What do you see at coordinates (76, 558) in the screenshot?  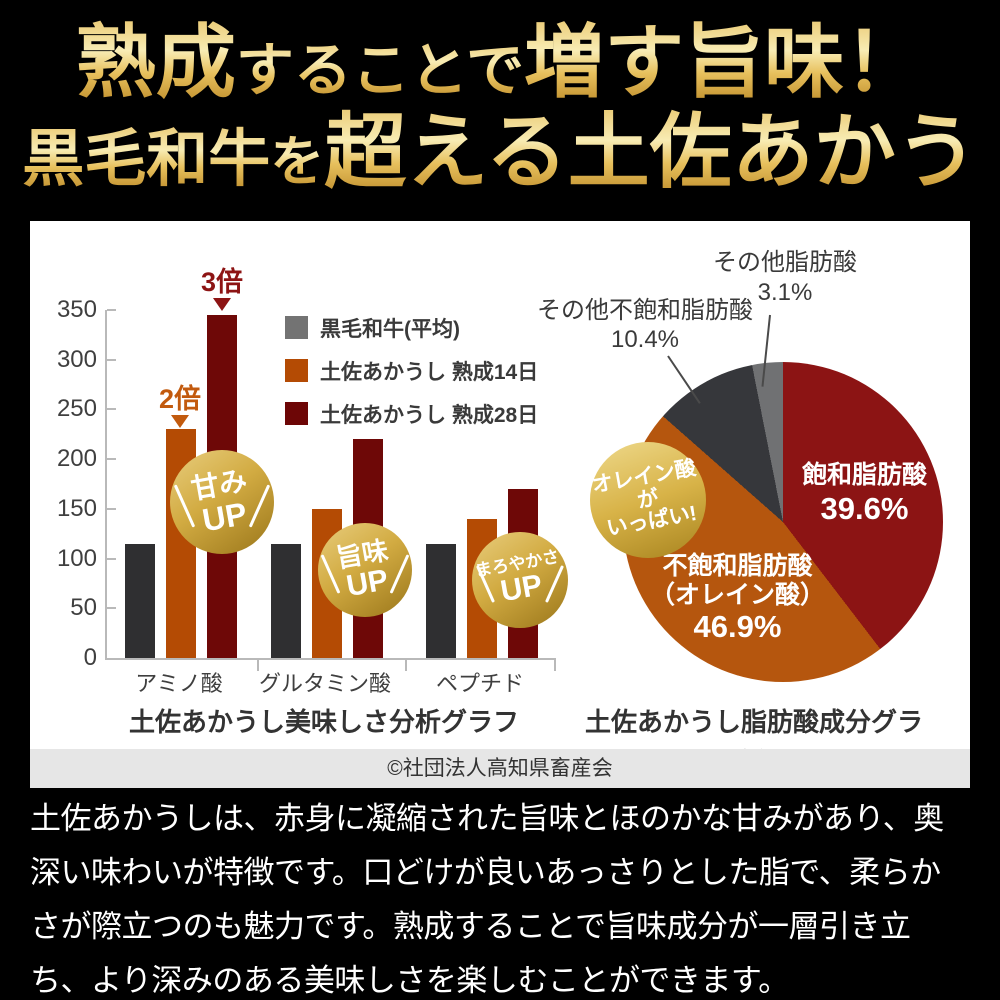 I see `y-axis-label: 100` at bounding box center [76, 558].